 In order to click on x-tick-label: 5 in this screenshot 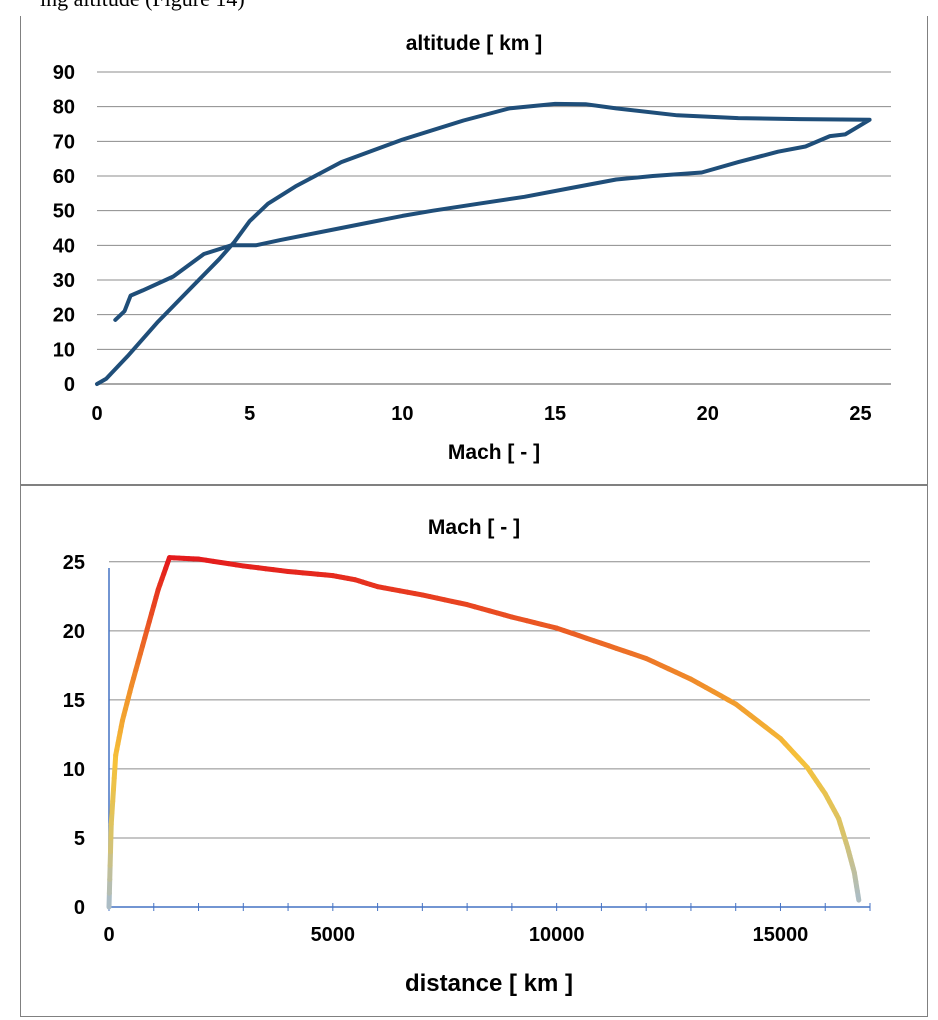, I will do `click(249, 414)`.